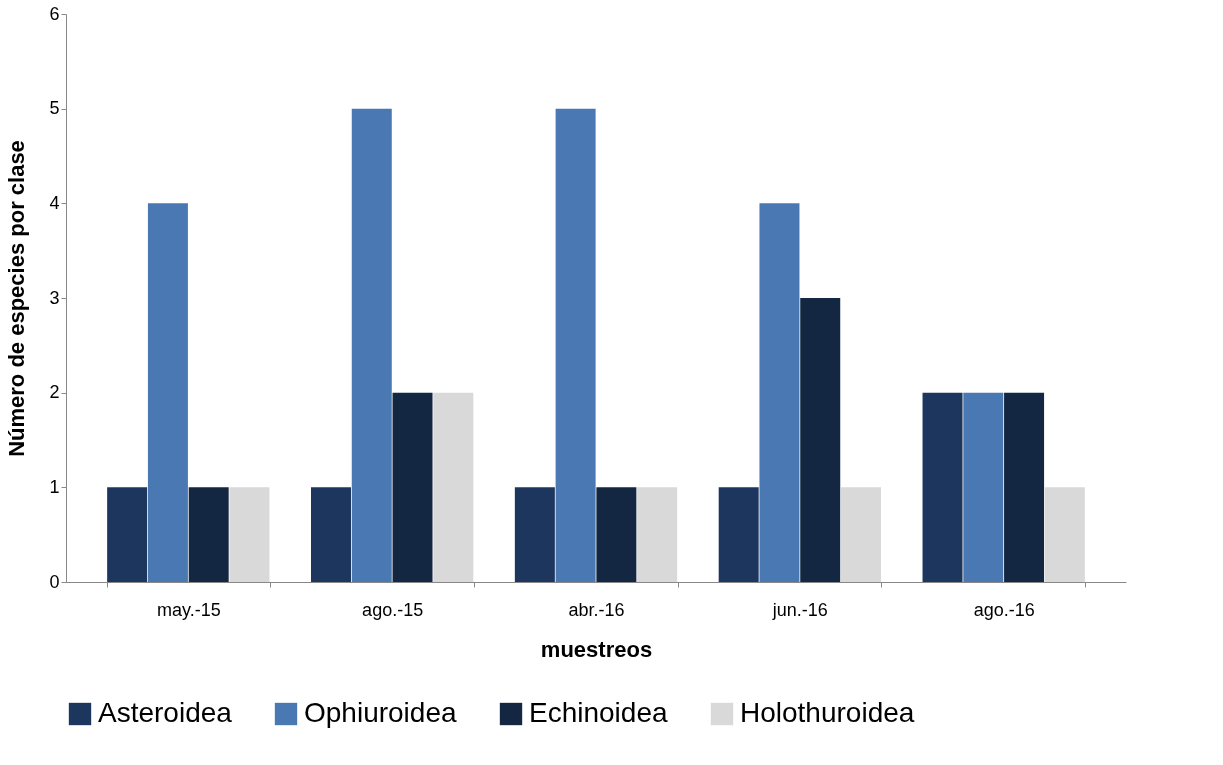 This screenshot has height=765, width=1223. What do you see at coordinates (799, 609) in the screenshot?
I see `x-tick-label: jun.-16` at bounding box center [799, 609].